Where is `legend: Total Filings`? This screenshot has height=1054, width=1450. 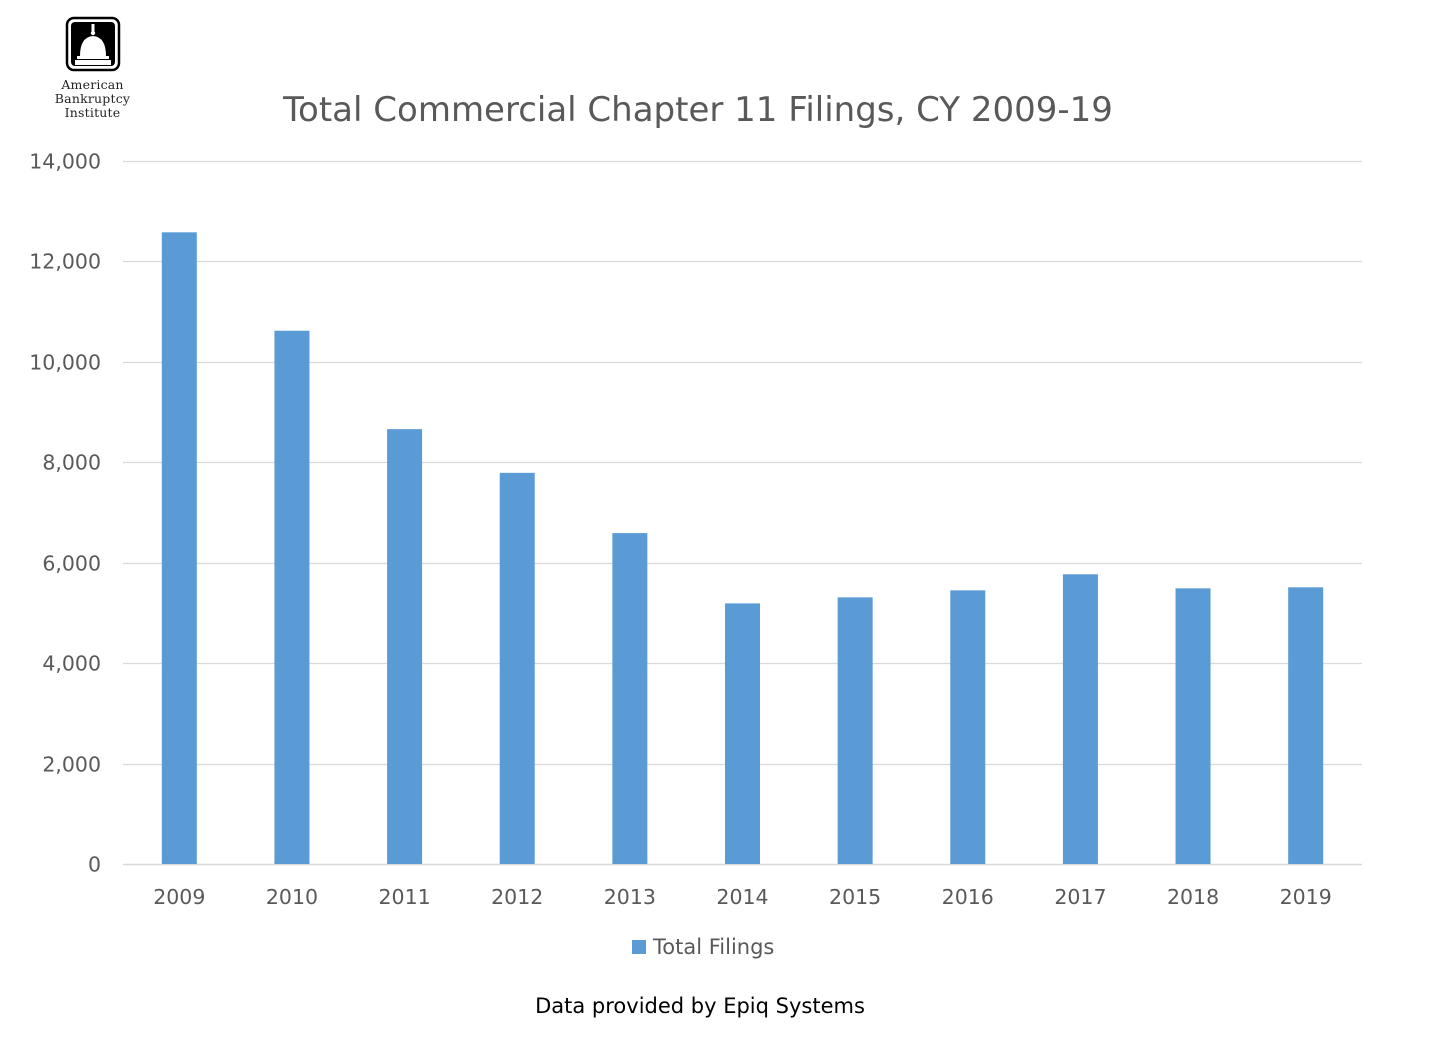 legend: Total Filings is located at coordinates (703, 947).